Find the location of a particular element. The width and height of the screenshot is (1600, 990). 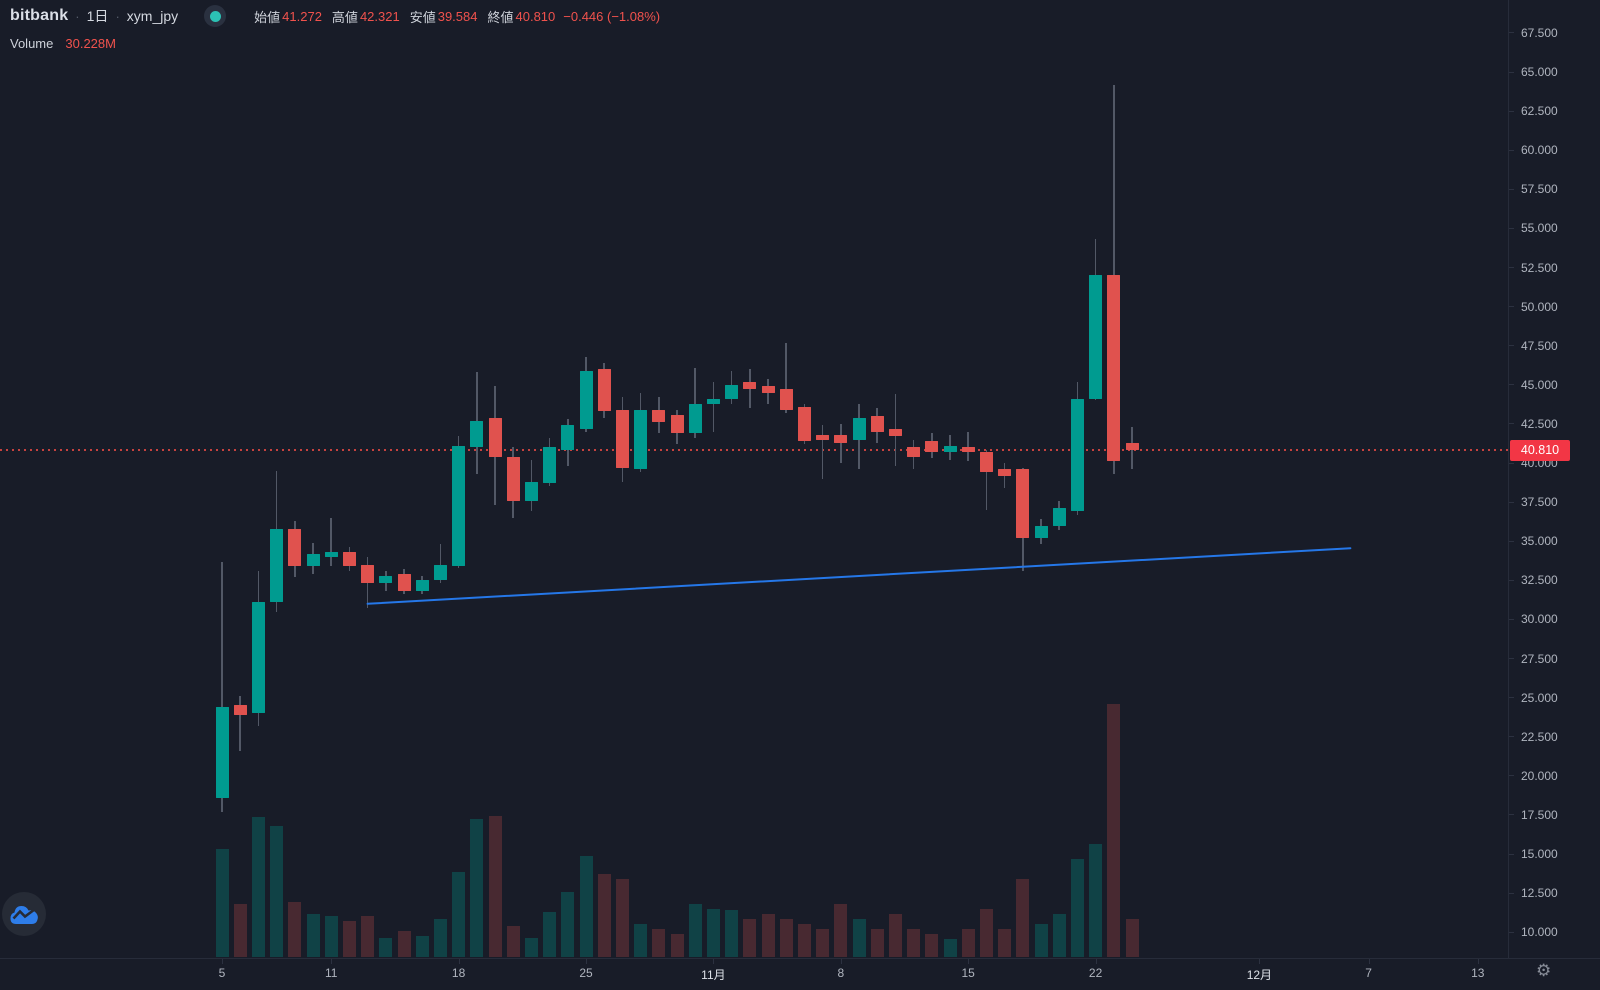

candle-wick is located at coordinates (822, 452).